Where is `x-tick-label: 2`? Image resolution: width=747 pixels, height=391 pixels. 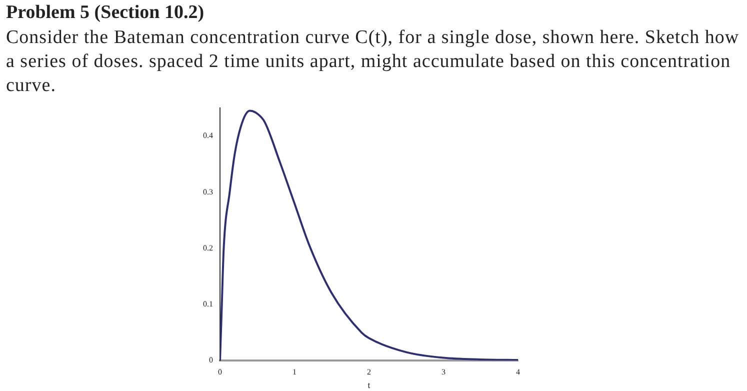
x-tick-label: 2 is located at coordinates (369, 371).